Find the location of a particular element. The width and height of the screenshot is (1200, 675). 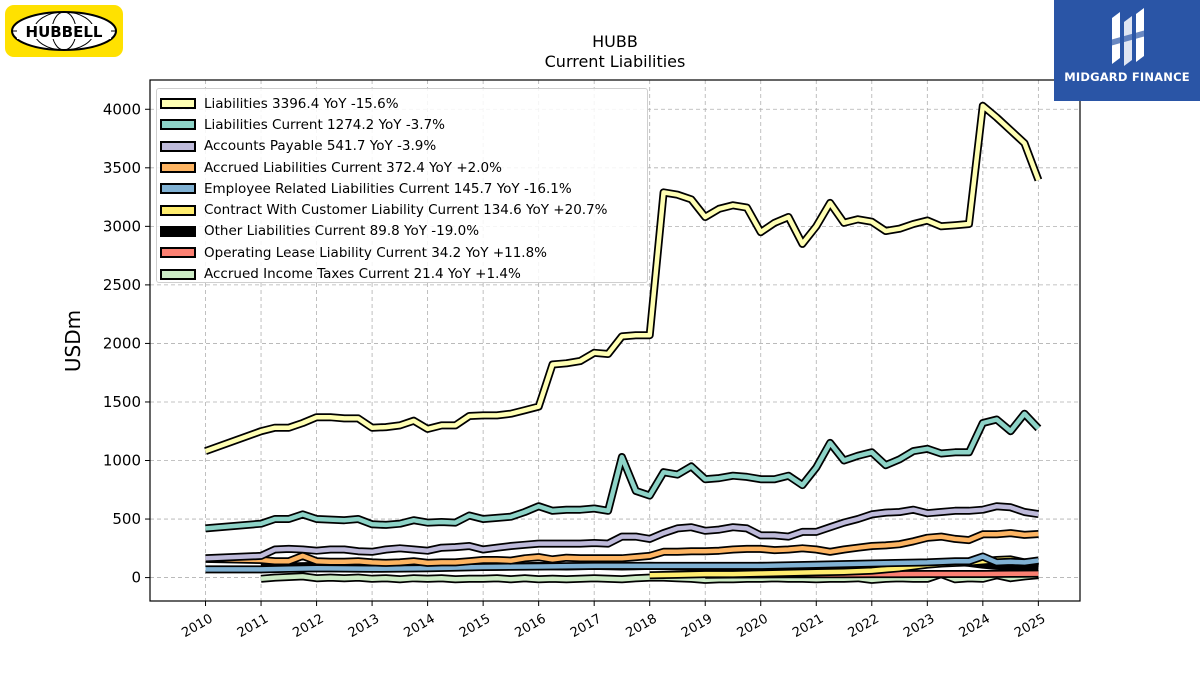

midgard-finance-logo: MIDGARD FINANCE is located at coordinates (1127, 50).